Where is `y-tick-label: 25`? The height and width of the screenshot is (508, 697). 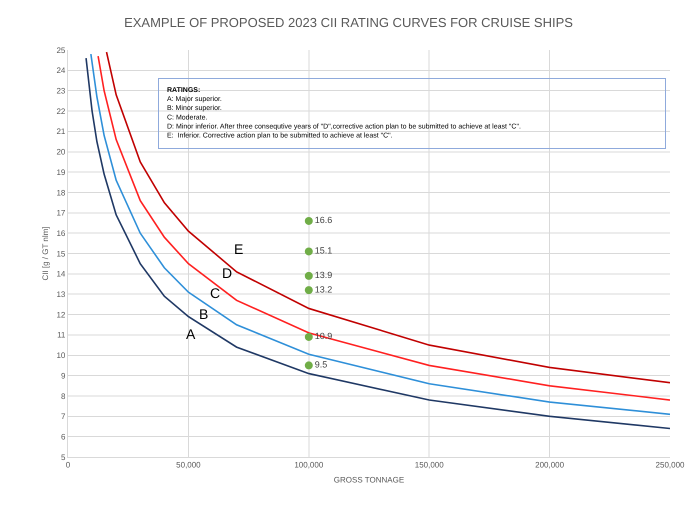 y-tick-label: 25 is located at coordinates (61, 50).